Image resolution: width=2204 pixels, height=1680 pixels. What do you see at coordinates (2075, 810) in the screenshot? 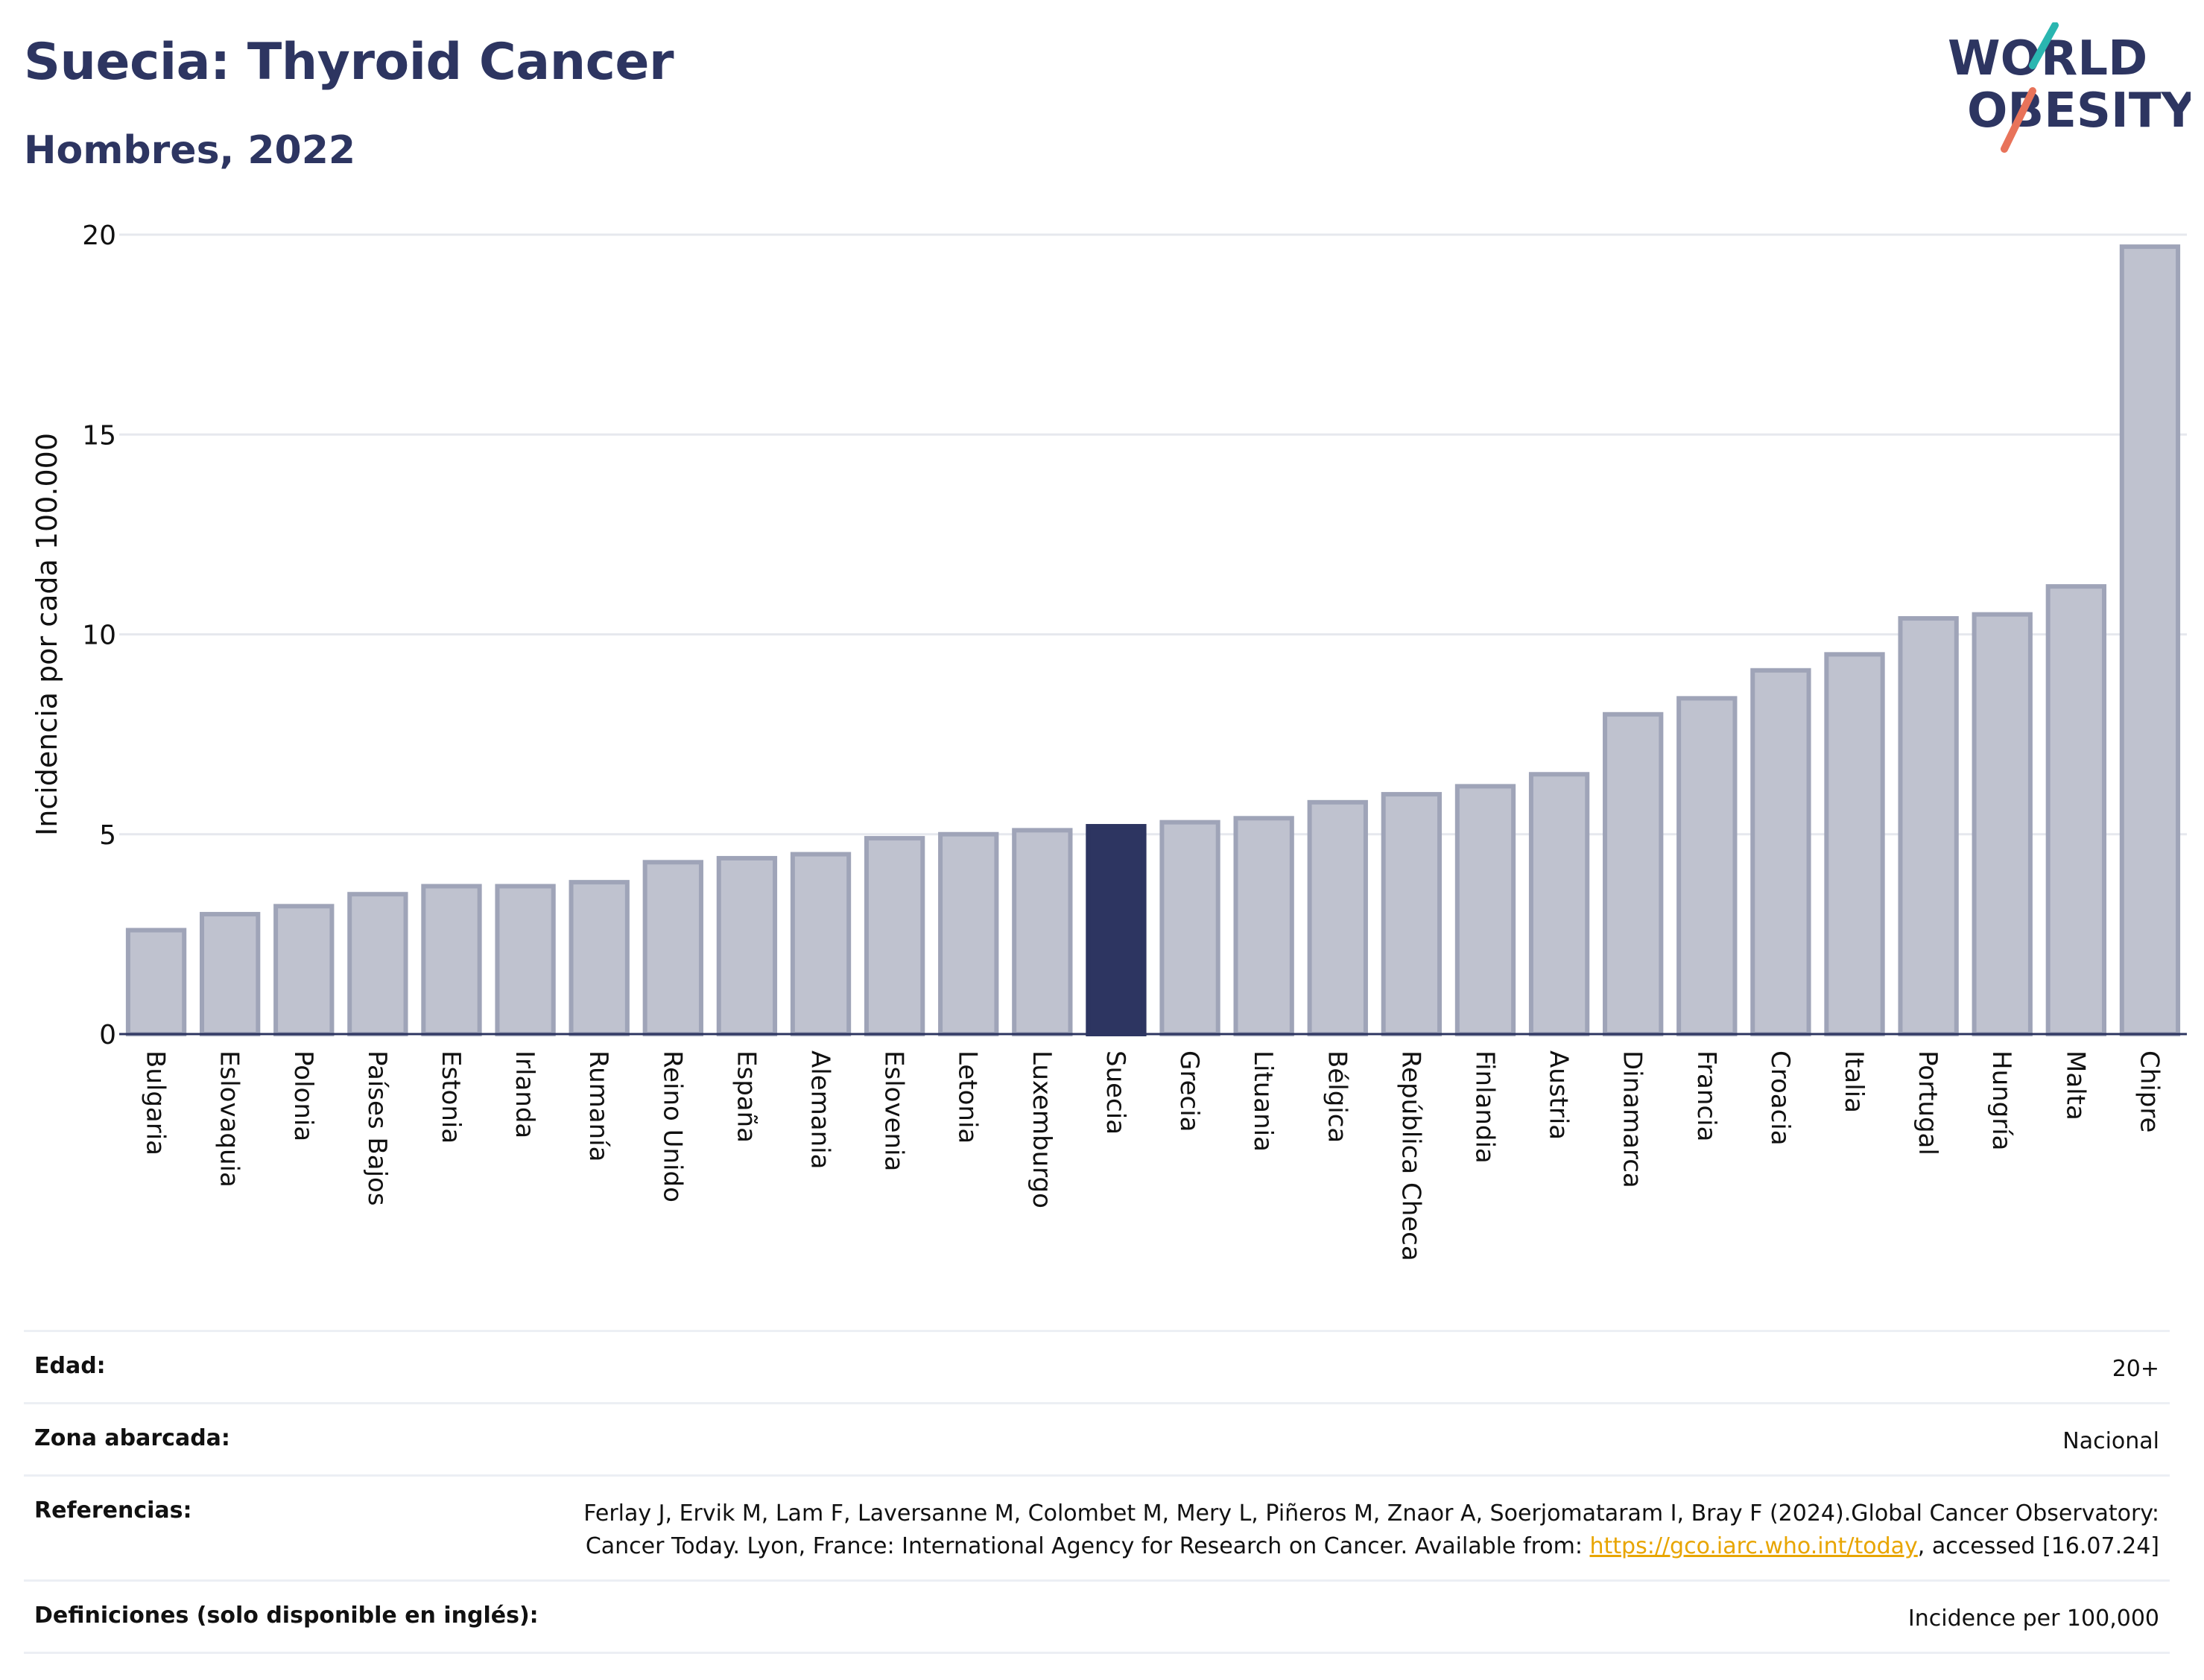
I see `bar-malta` at bounding box center [2075, 810].